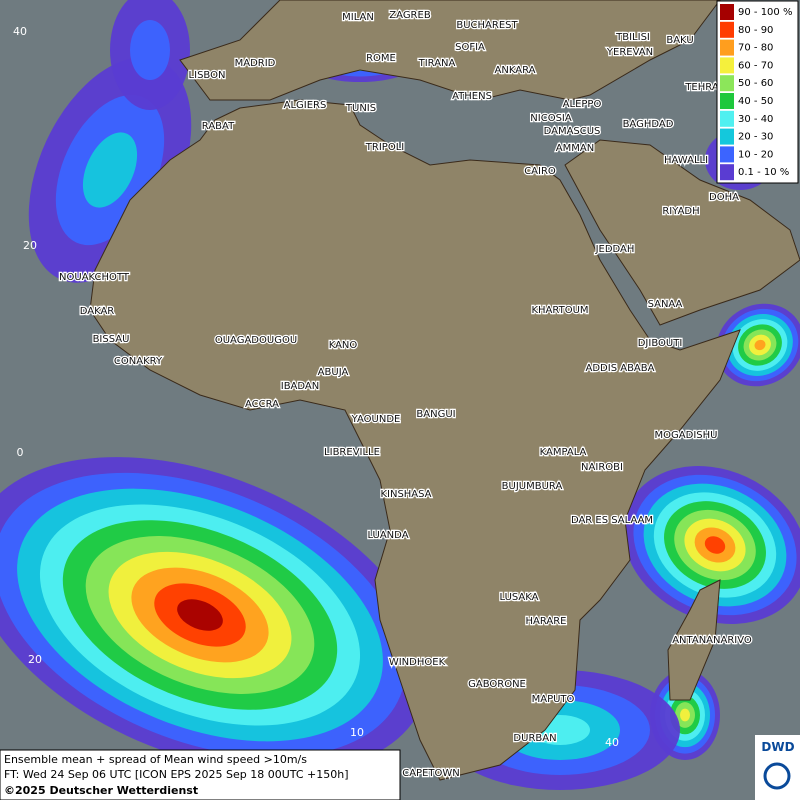 The height and width of the screenshot is (800, 800). What do you see at coordinates (138, 361) in the screenshot?
I see `city-label: CONAKRY` at bounding box center [138, 361].